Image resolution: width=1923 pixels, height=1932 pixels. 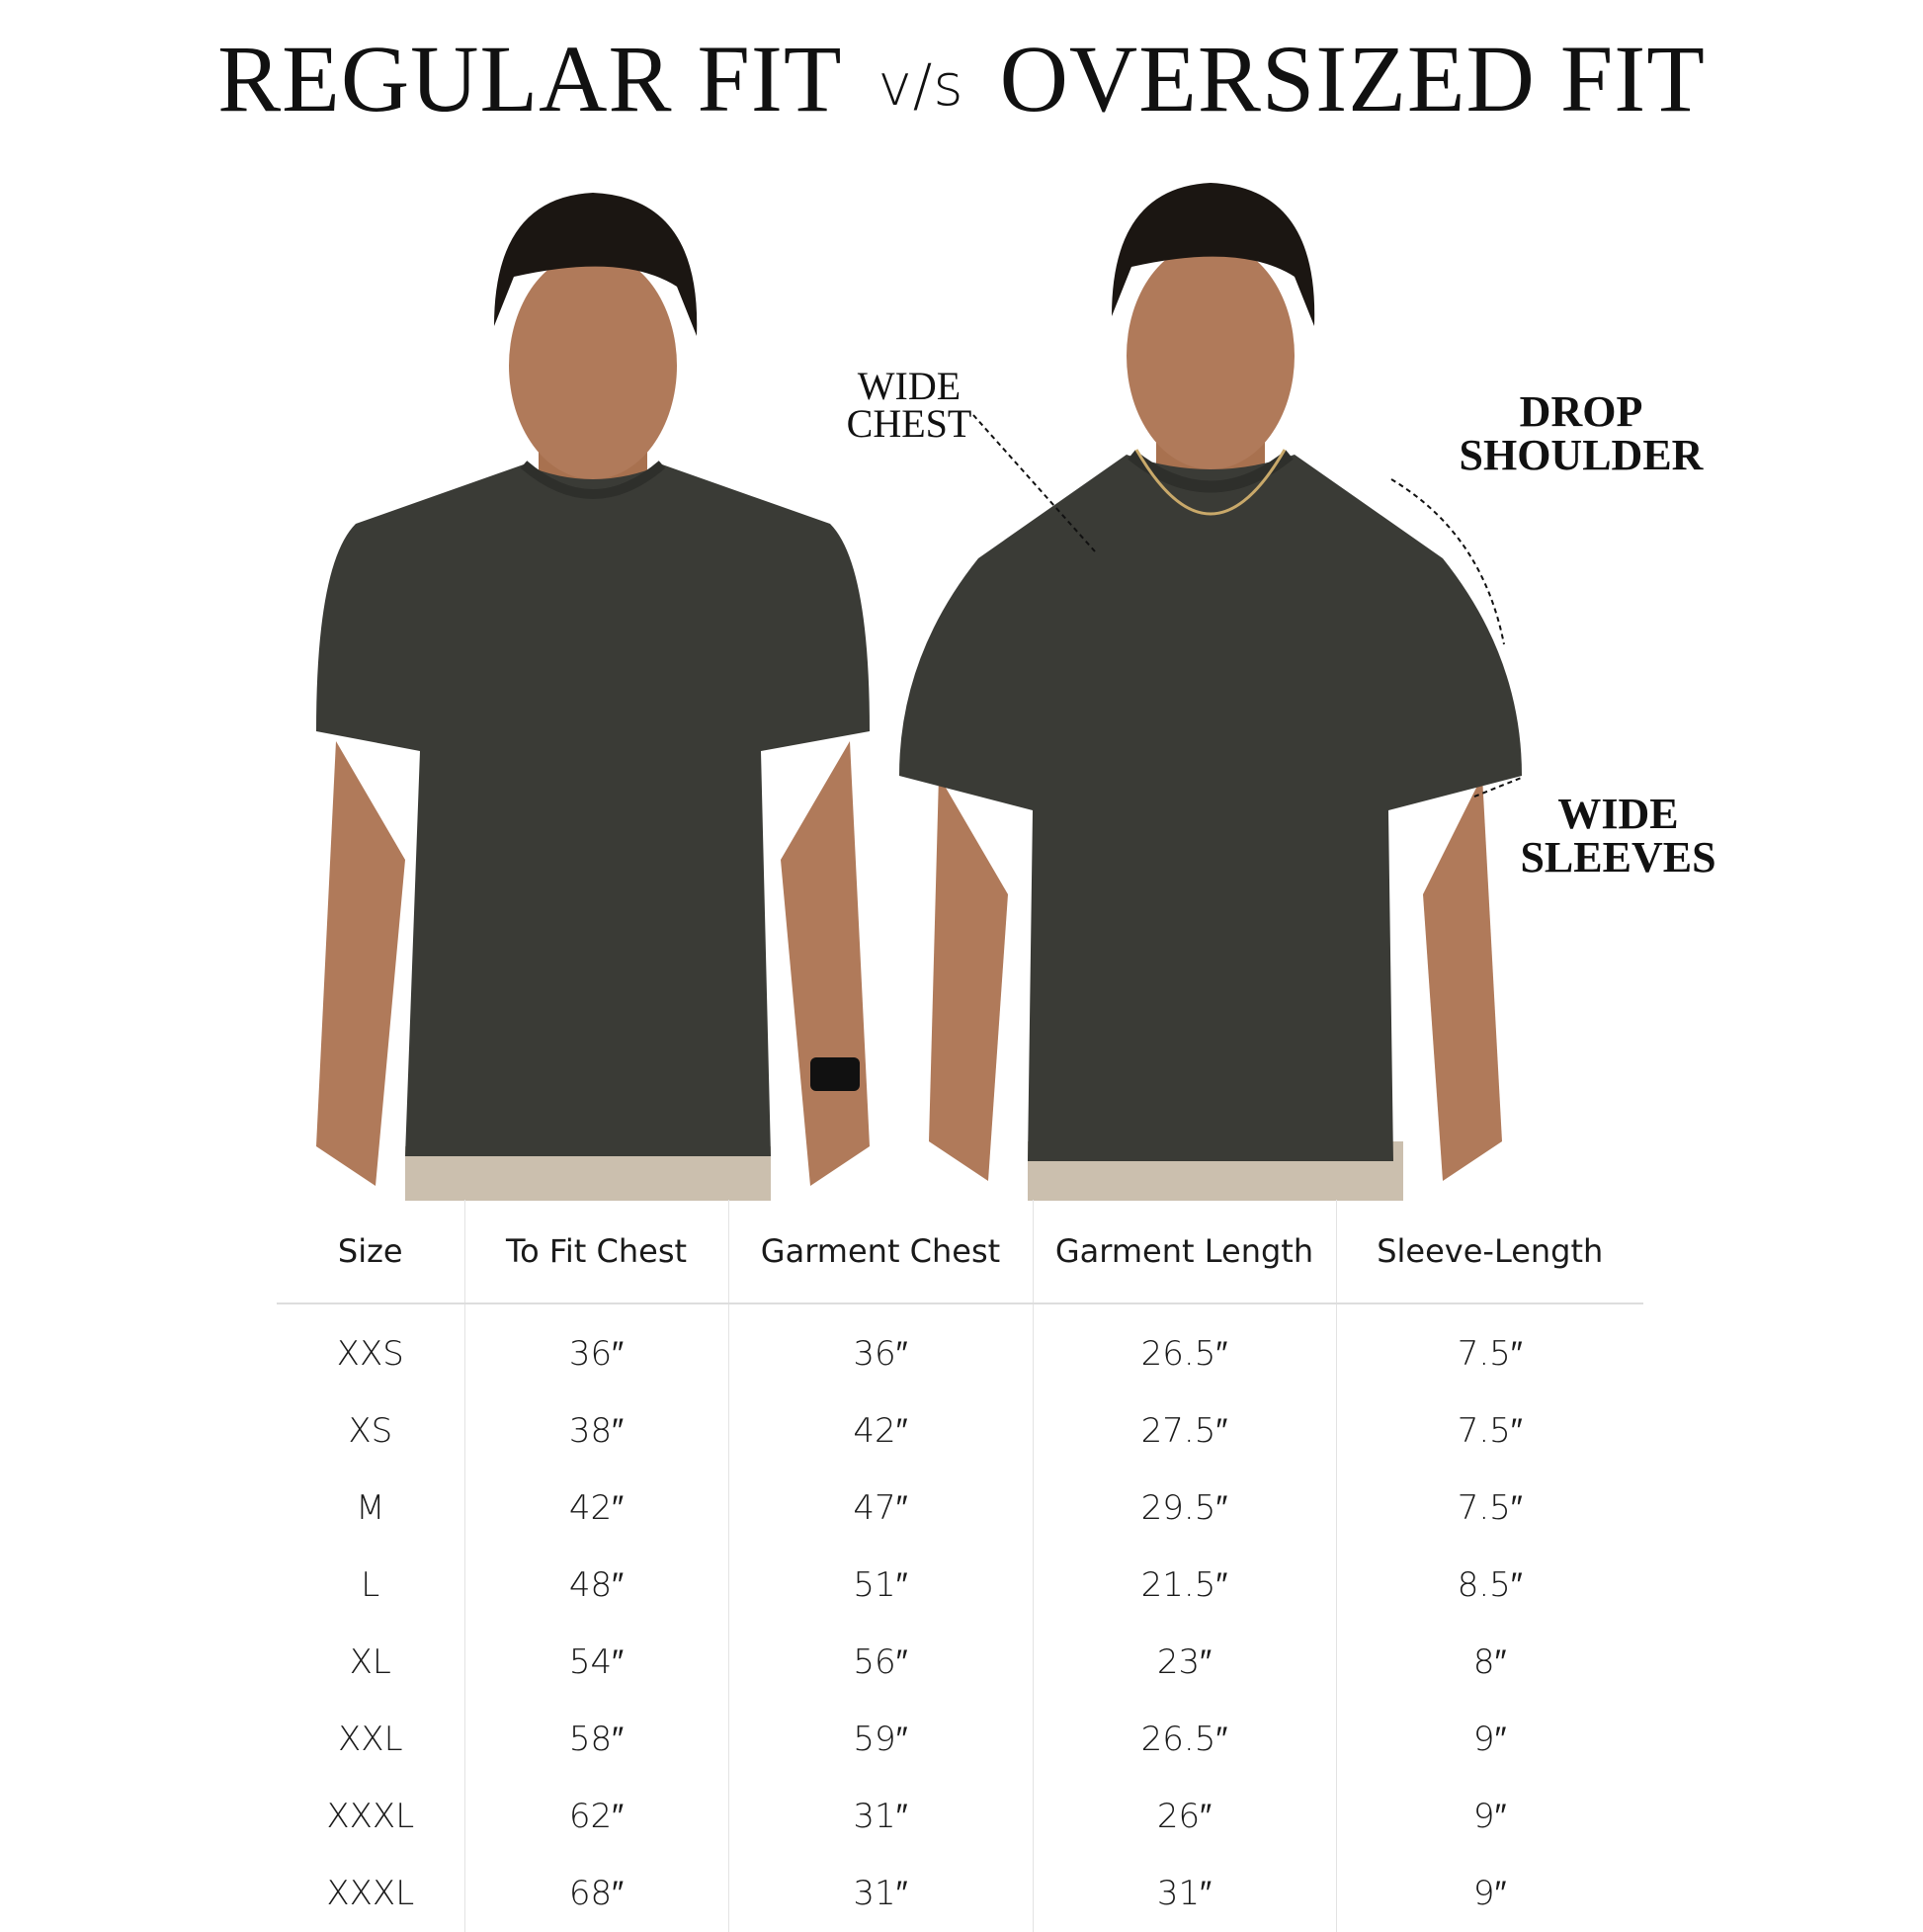 I want to click on drop-shoulder-arrow, so click(x=1447, y=561).